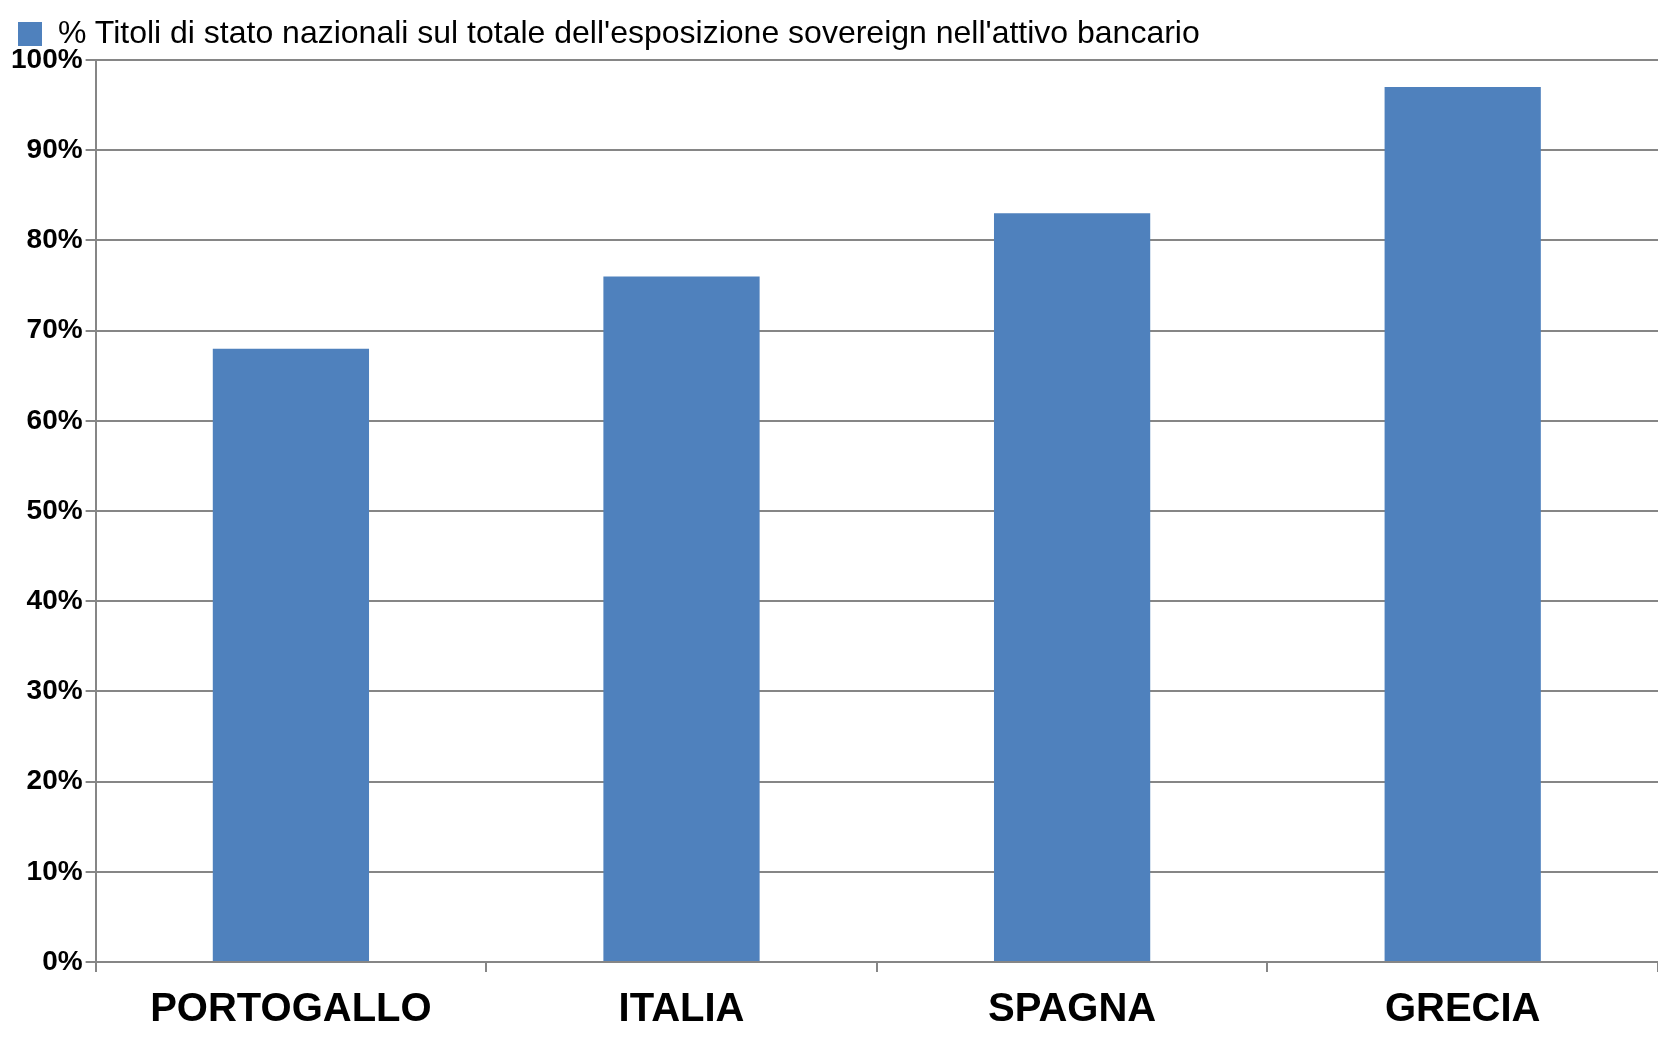 This screenshot has height=1058, width=1672. Describe the element at coordinates (62, 960) in the screenshot. I see `y-tick-label: 0%` at that location.